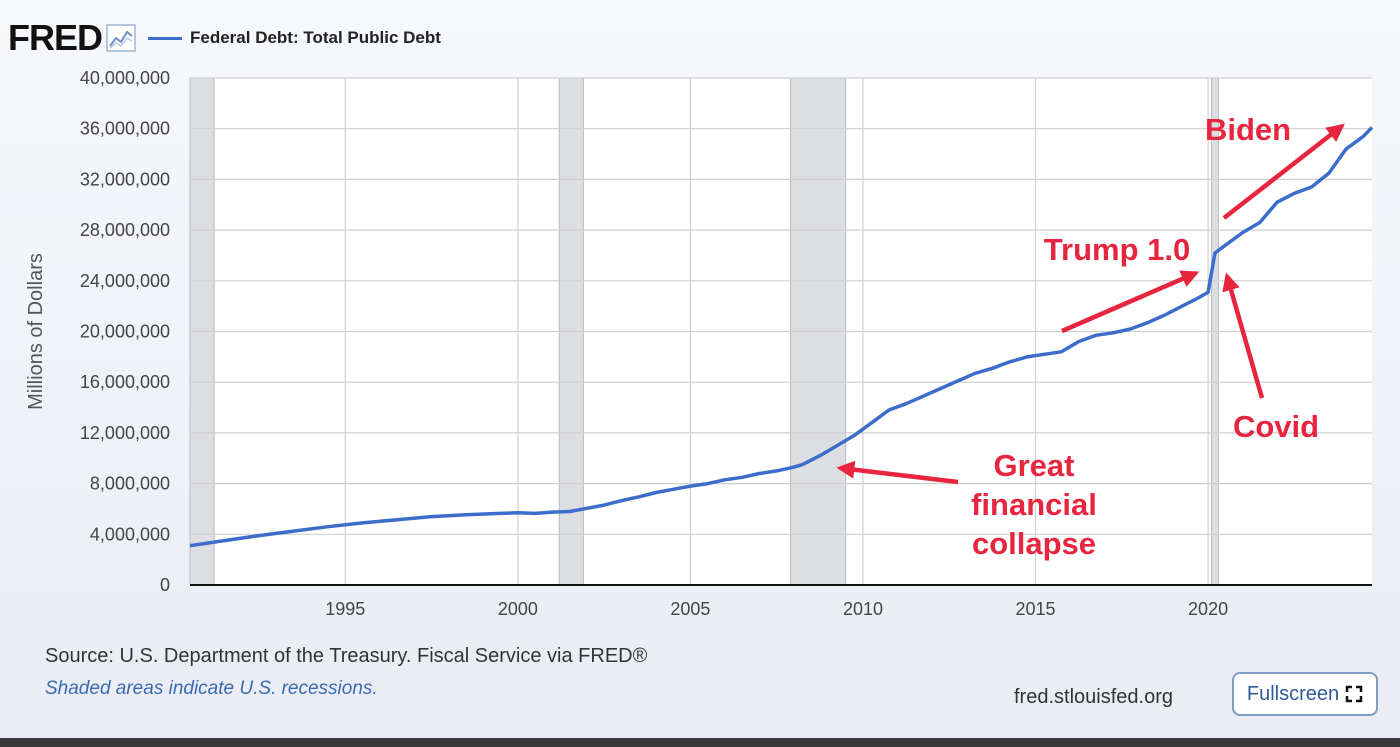 Image resolution: width=1400 pixels, height=747 pixels. What do you see at coordinates (36, 331) in the screenshot?
I see `y-axis-label: Millions of Dollars` at bounding box center [36, 331].